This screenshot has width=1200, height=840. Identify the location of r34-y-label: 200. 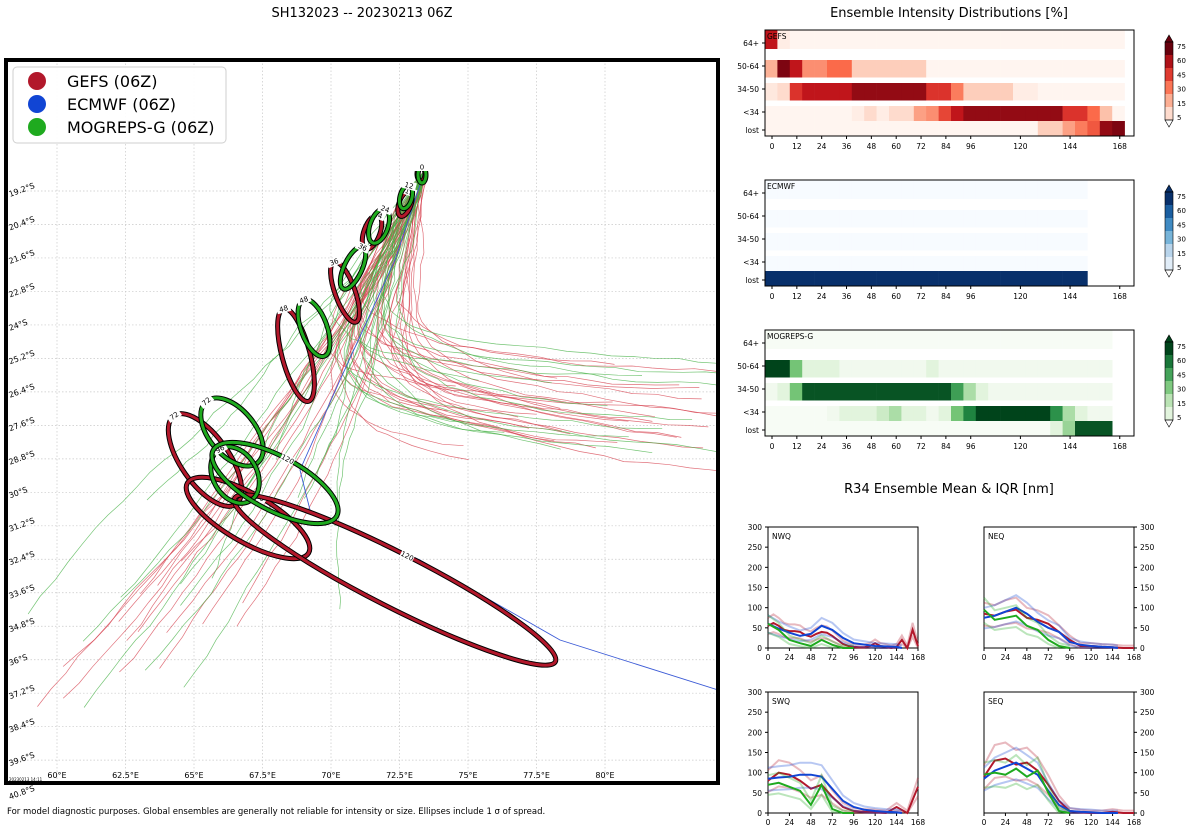
(755, 732).